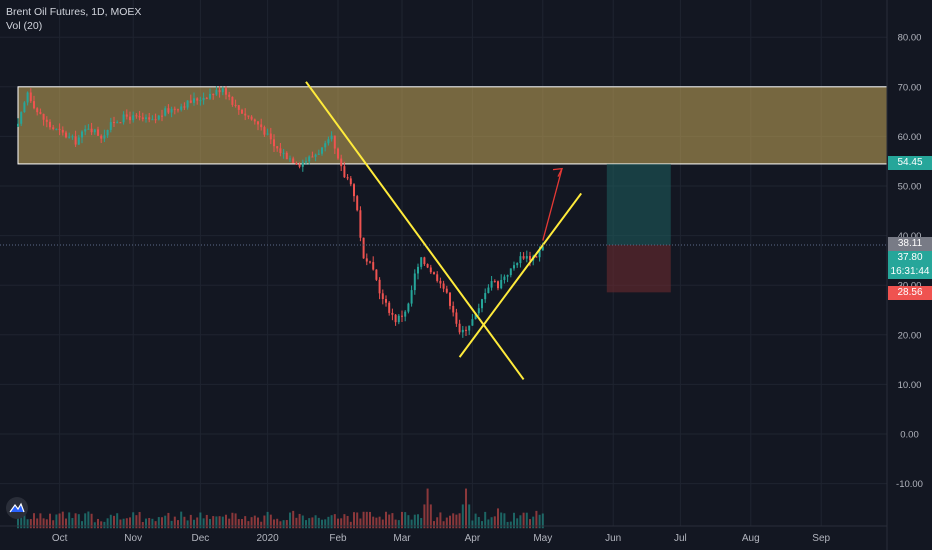  Describe the element at coordinates (24, 26) in the screenshot. I see `volume-indicator-label: Vol (20)` at that location.